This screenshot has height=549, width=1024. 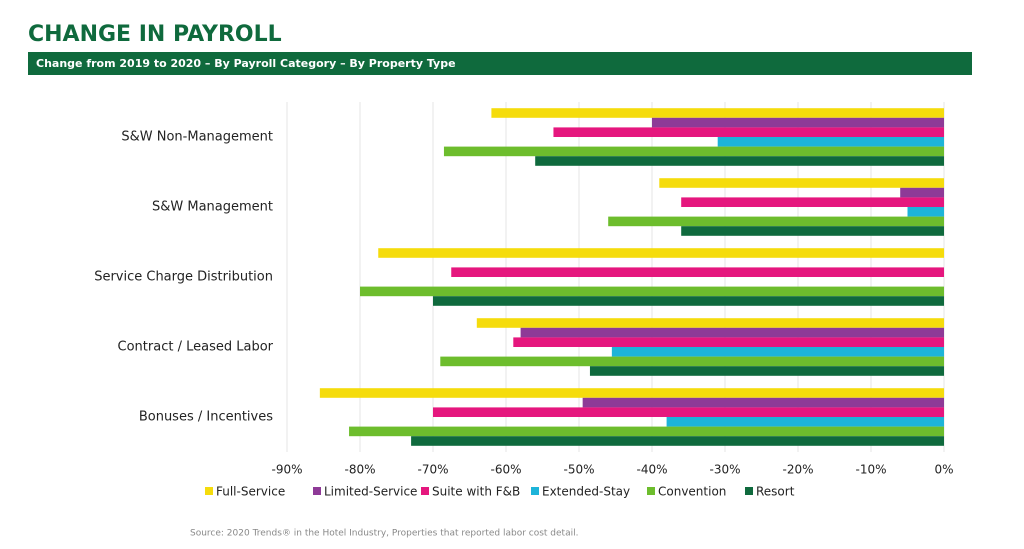 I want to click on y-tick-label: S&W Management, so click(x=212, y=207).